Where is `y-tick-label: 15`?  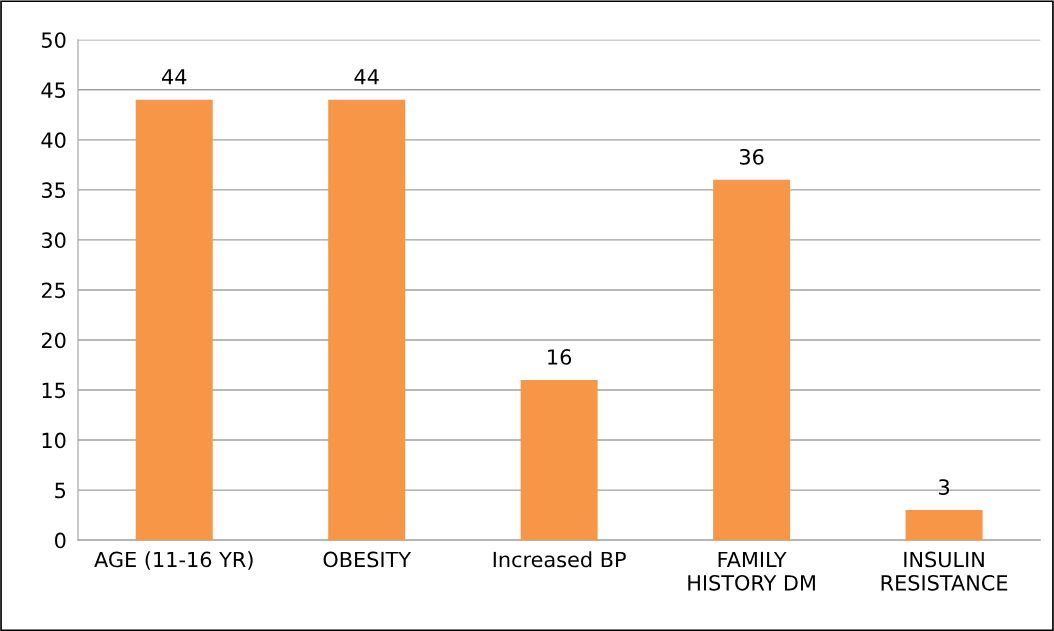 y-tick-label: 15 is located at coordinates (54, 390).